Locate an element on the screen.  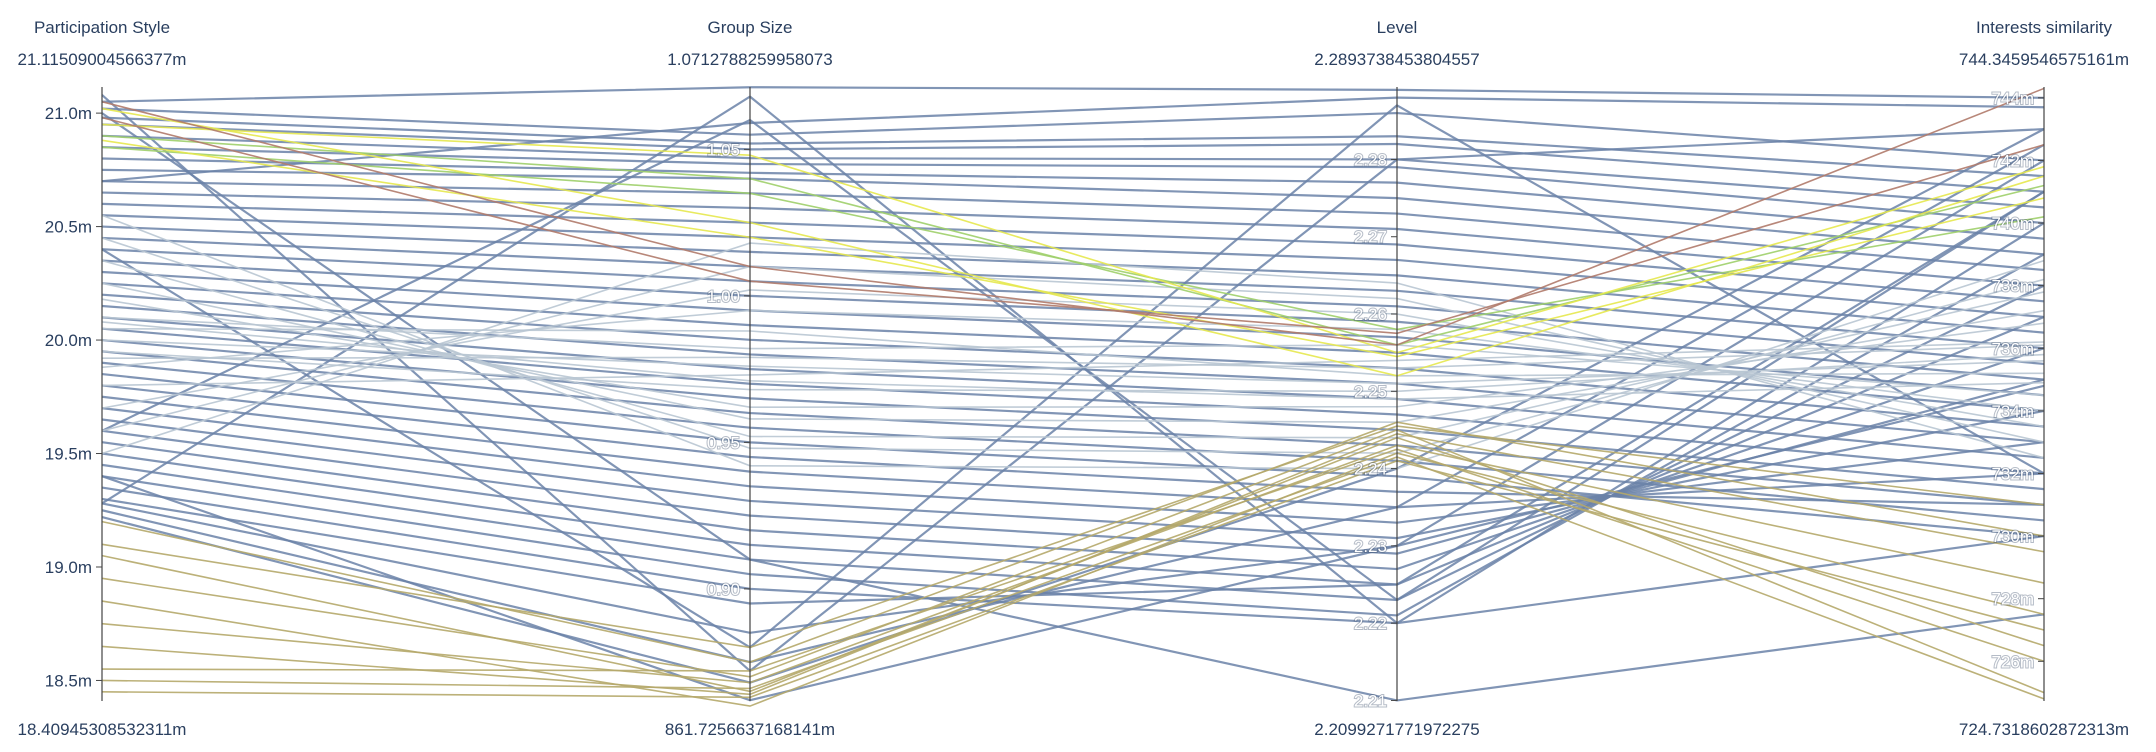
tick-label-2-2: 2.23 is located at coordinates (1370, 546).